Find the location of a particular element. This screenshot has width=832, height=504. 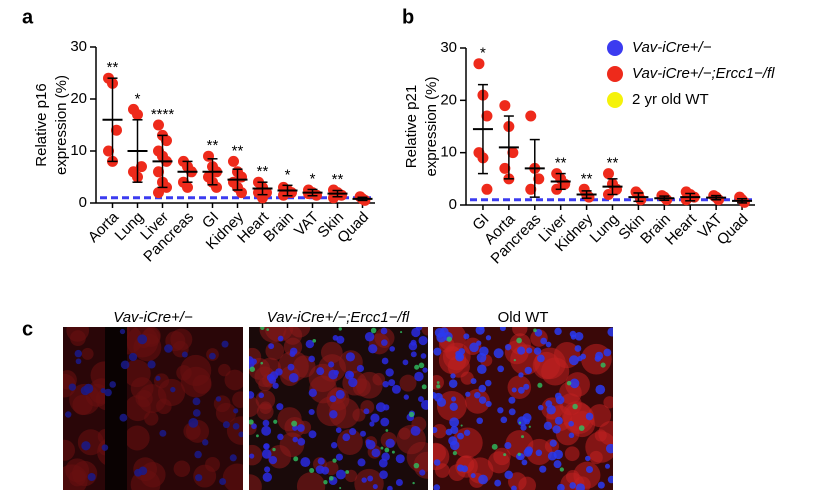

panel-label: b is located at coordinates (408, 17).